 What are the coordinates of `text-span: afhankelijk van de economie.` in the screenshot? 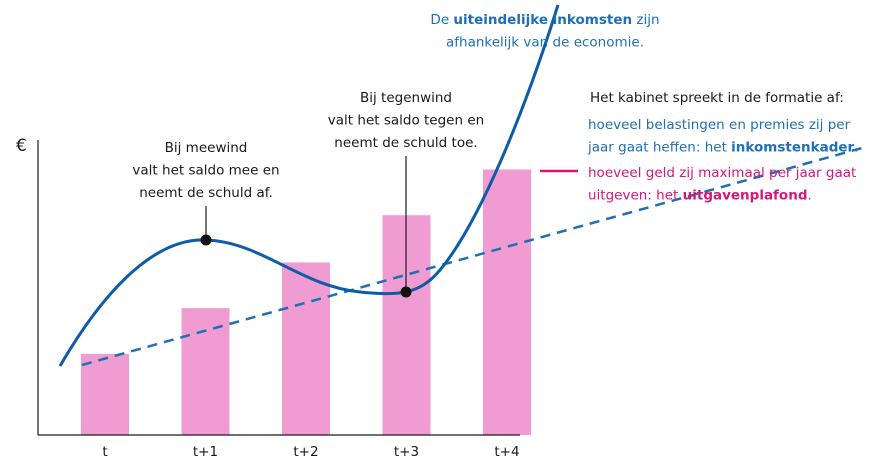 It's located at (545, 43).